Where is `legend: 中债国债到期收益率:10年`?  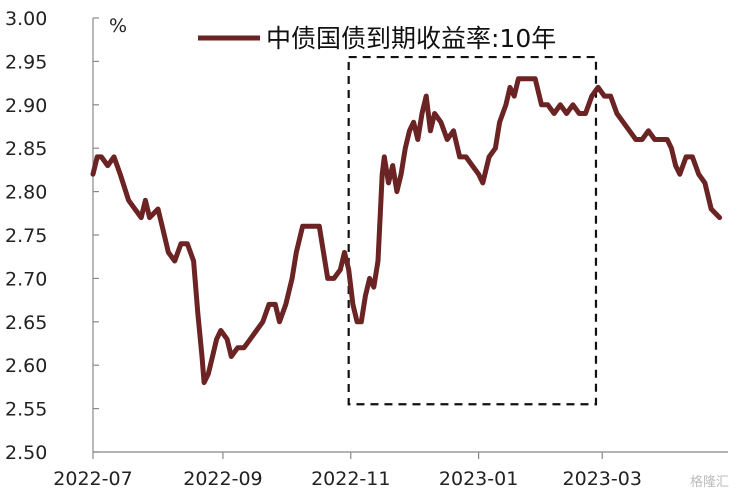 legend: 中债国债到期收益率:10年 is located at coordinates (377, 38).